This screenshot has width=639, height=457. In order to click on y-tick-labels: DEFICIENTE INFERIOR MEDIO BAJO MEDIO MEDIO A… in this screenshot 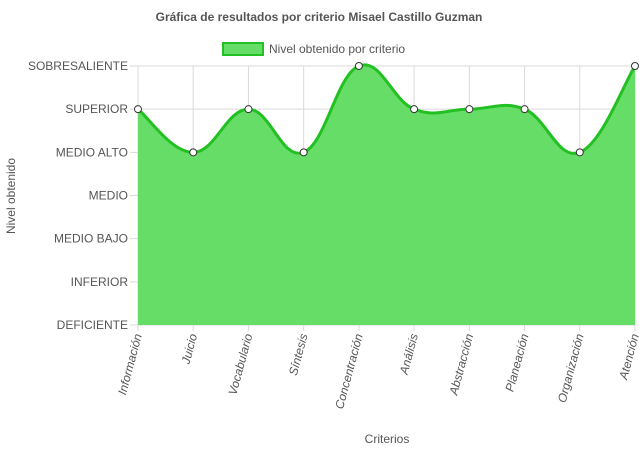, I will do `click(78, 195)`.